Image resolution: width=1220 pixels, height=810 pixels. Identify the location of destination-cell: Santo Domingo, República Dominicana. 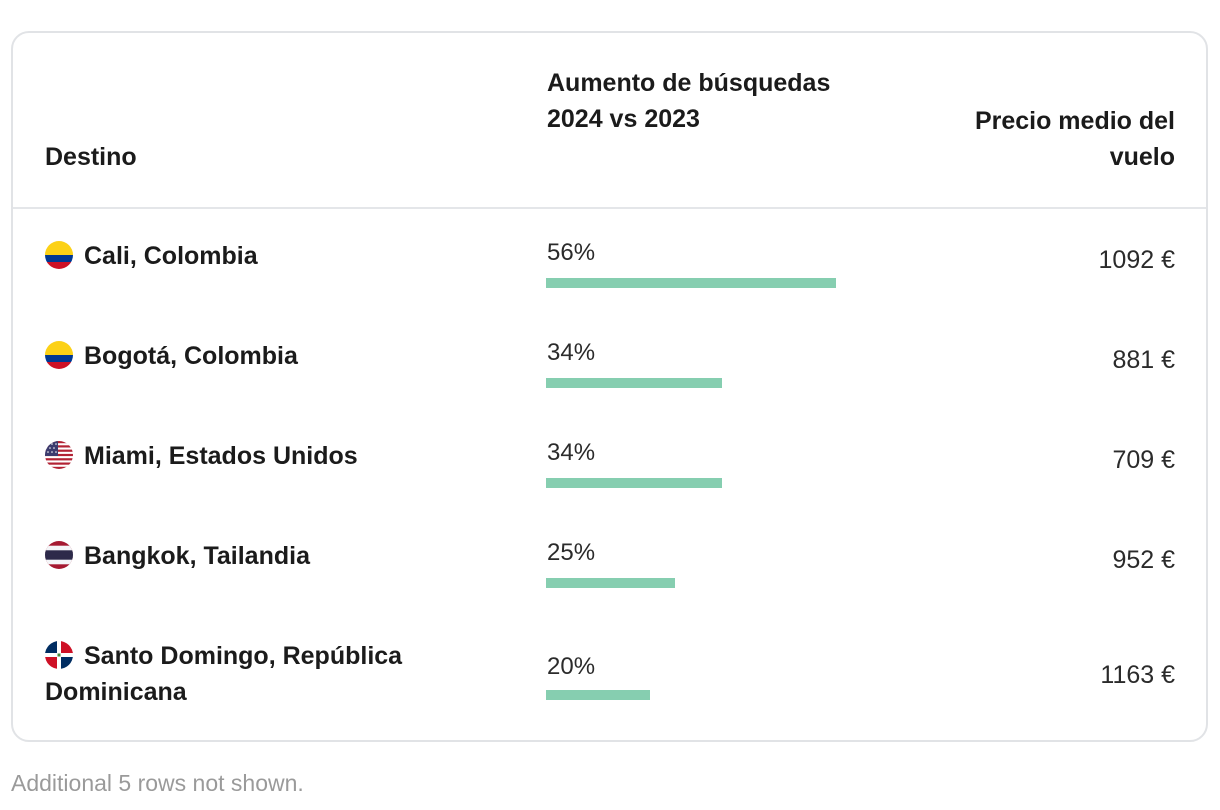
(255, 674).